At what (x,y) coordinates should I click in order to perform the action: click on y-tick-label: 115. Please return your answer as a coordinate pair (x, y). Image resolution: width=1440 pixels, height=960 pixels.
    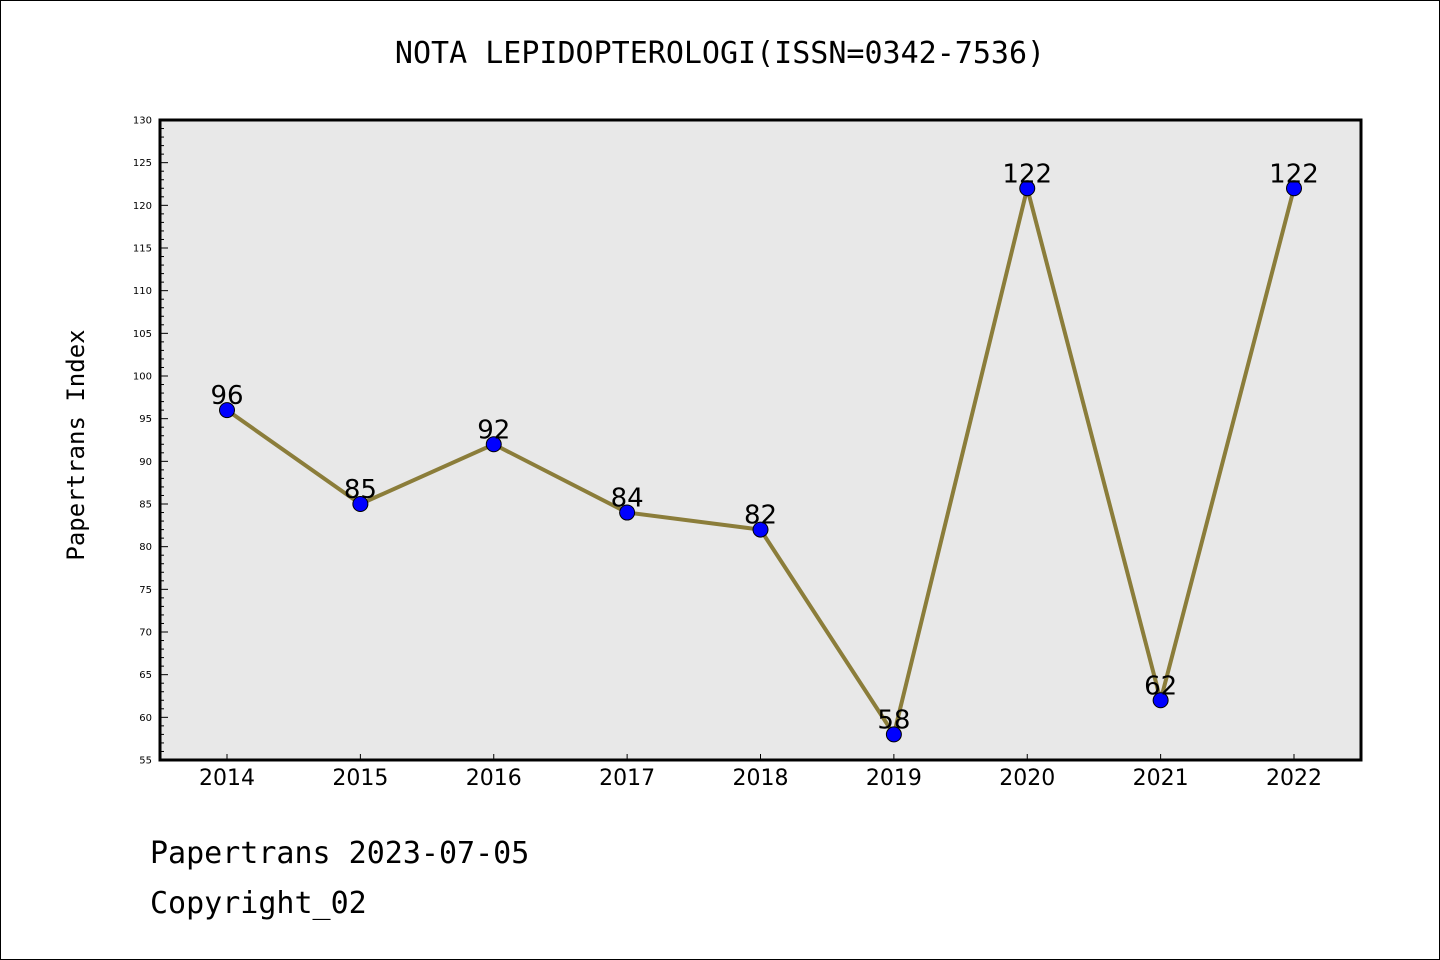
    Looking at the image, I should click on (142, 249).